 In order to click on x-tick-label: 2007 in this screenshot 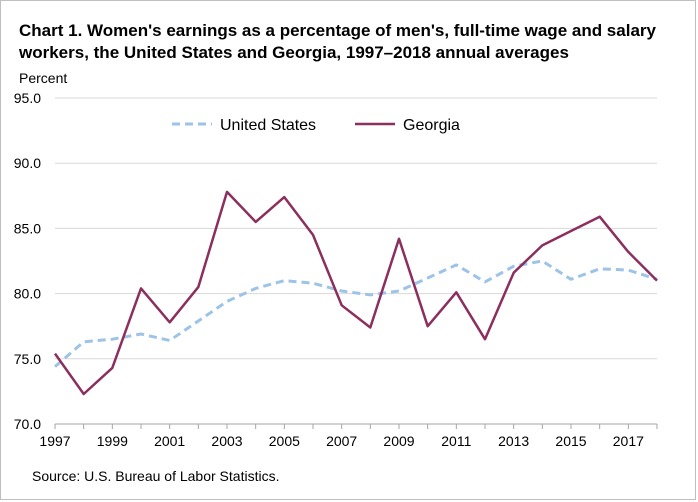, I will do `click(341, 441)`.